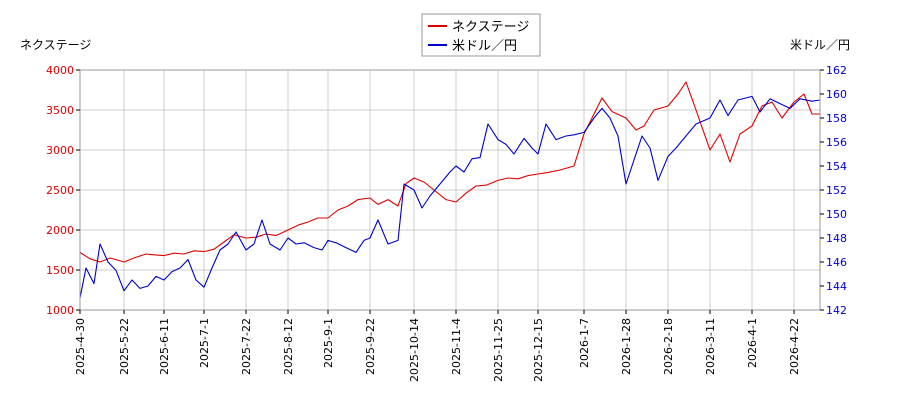 Image resolution: width=900 pixels, height=400 pixels. What do you see at coordinates (836, 262) in the screenshot?
I see `right-tick-label: 146` at bounding box center [836, 262].